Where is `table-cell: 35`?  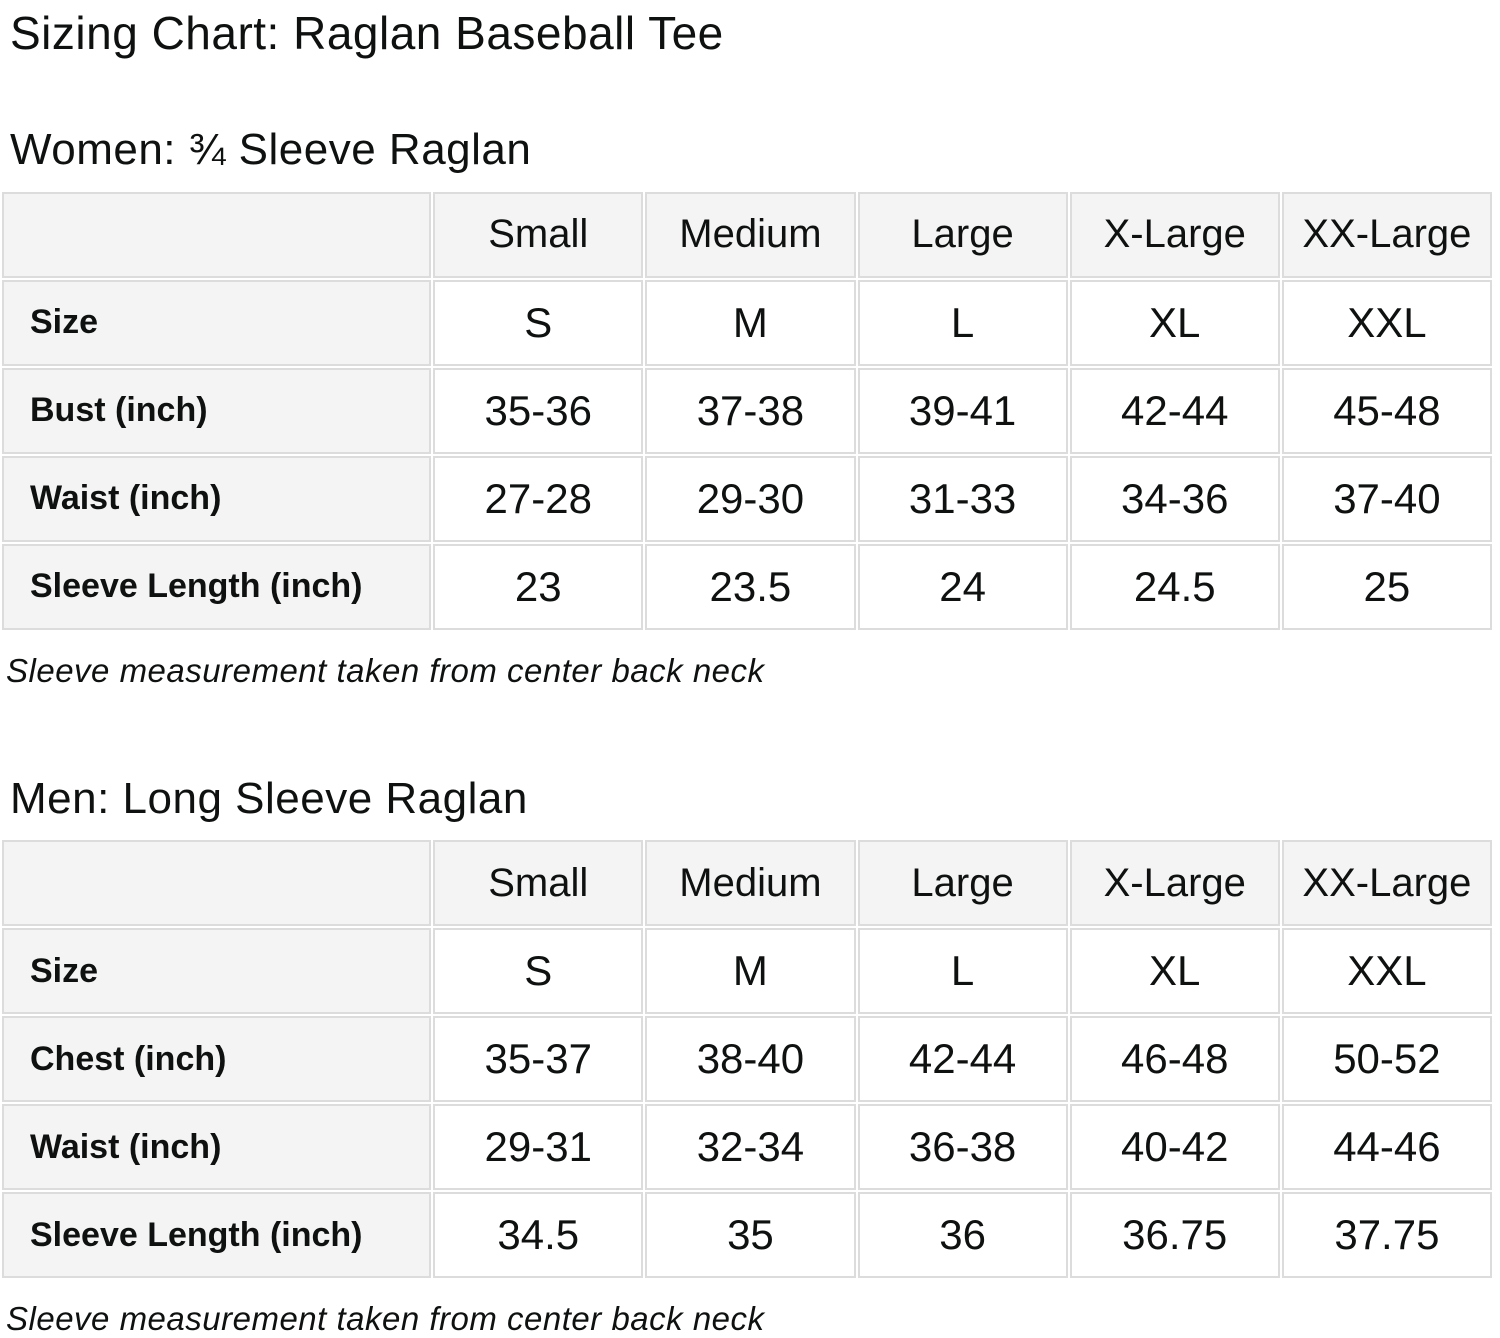 table-cell: 35 is located at coordinates (750, 1235).